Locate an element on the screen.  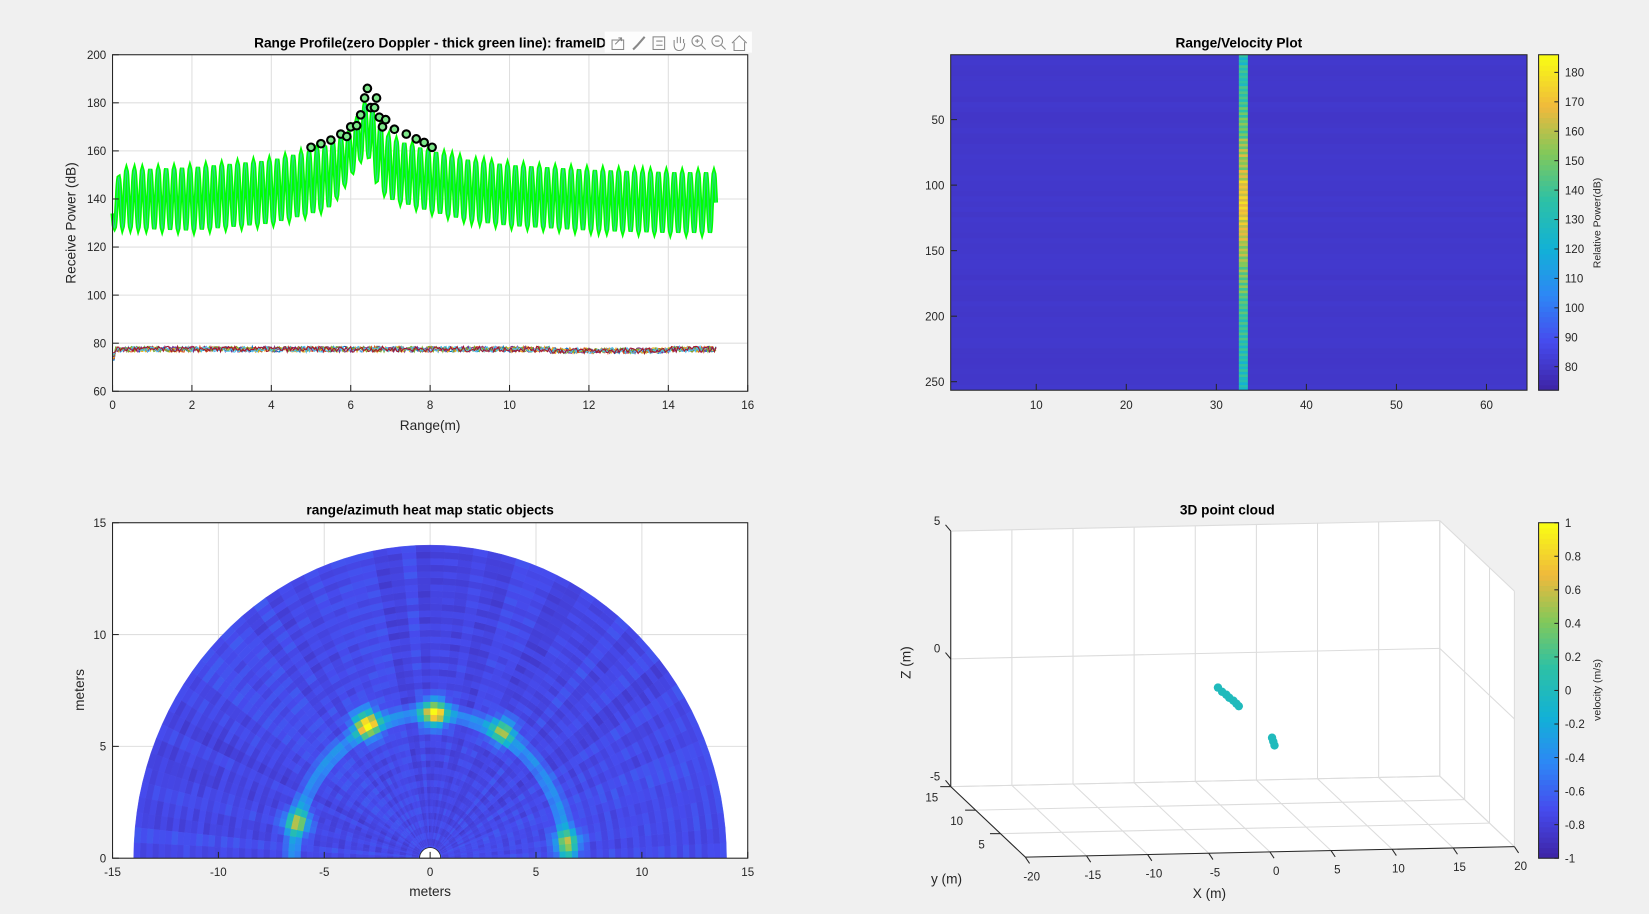
y-tick-label: 10 is located at coordinates (99, 636).